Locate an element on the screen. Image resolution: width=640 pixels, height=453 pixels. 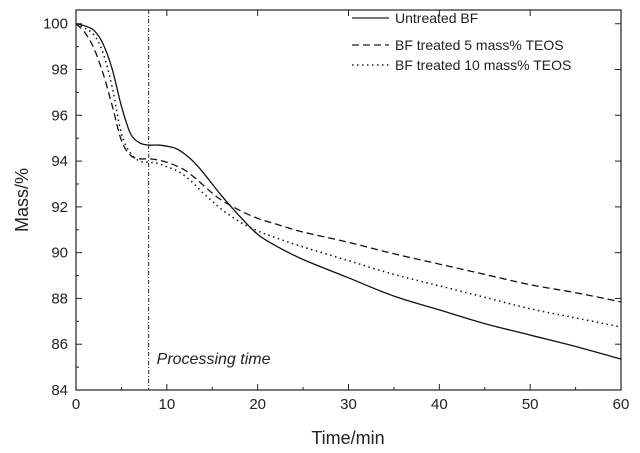
x-tick-label: 0 is located at coordinates (76, 404).